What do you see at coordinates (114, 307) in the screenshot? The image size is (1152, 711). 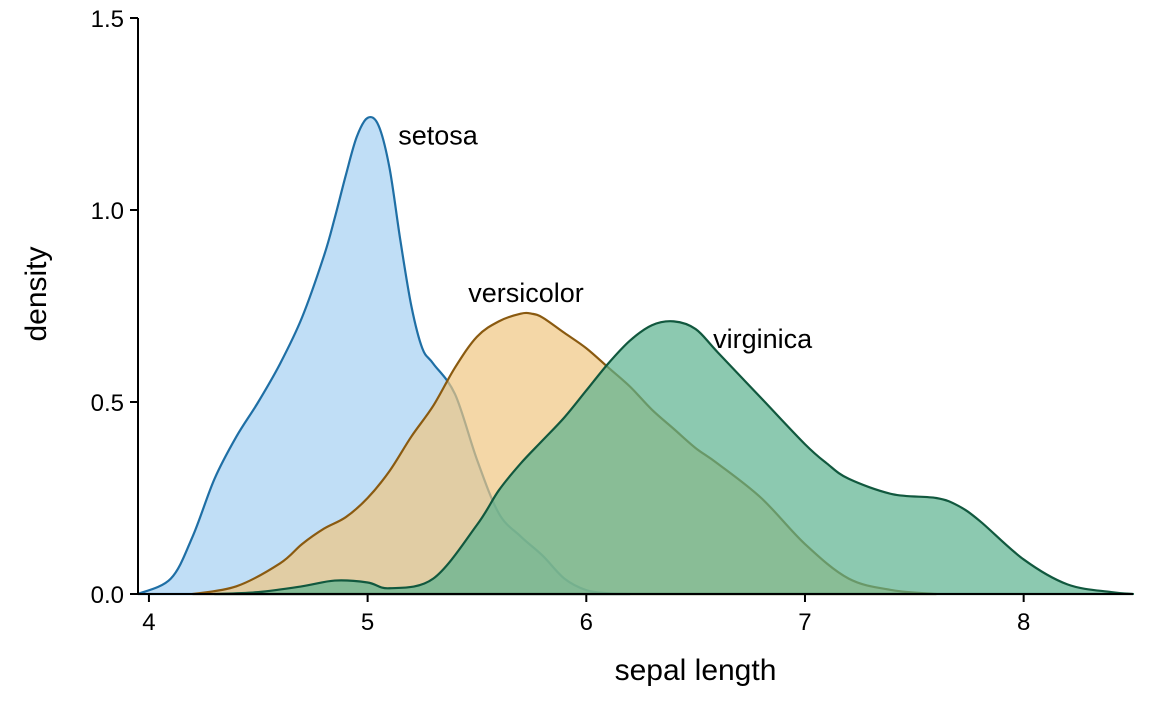 I see `y-ticks: 0.0 0.5 1.0 1.5` at bounding box center [114, 307].